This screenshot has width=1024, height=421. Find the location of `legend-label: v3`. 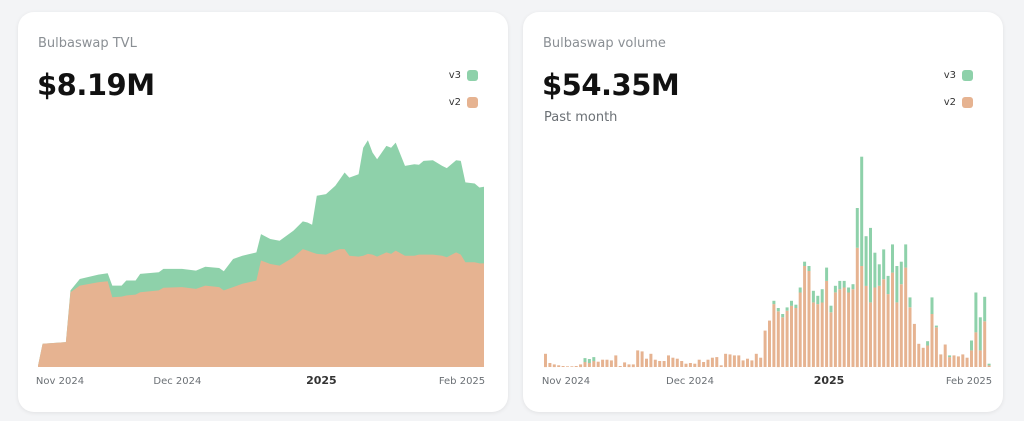

legend-label: v3 is located at coordinates (949, 75).